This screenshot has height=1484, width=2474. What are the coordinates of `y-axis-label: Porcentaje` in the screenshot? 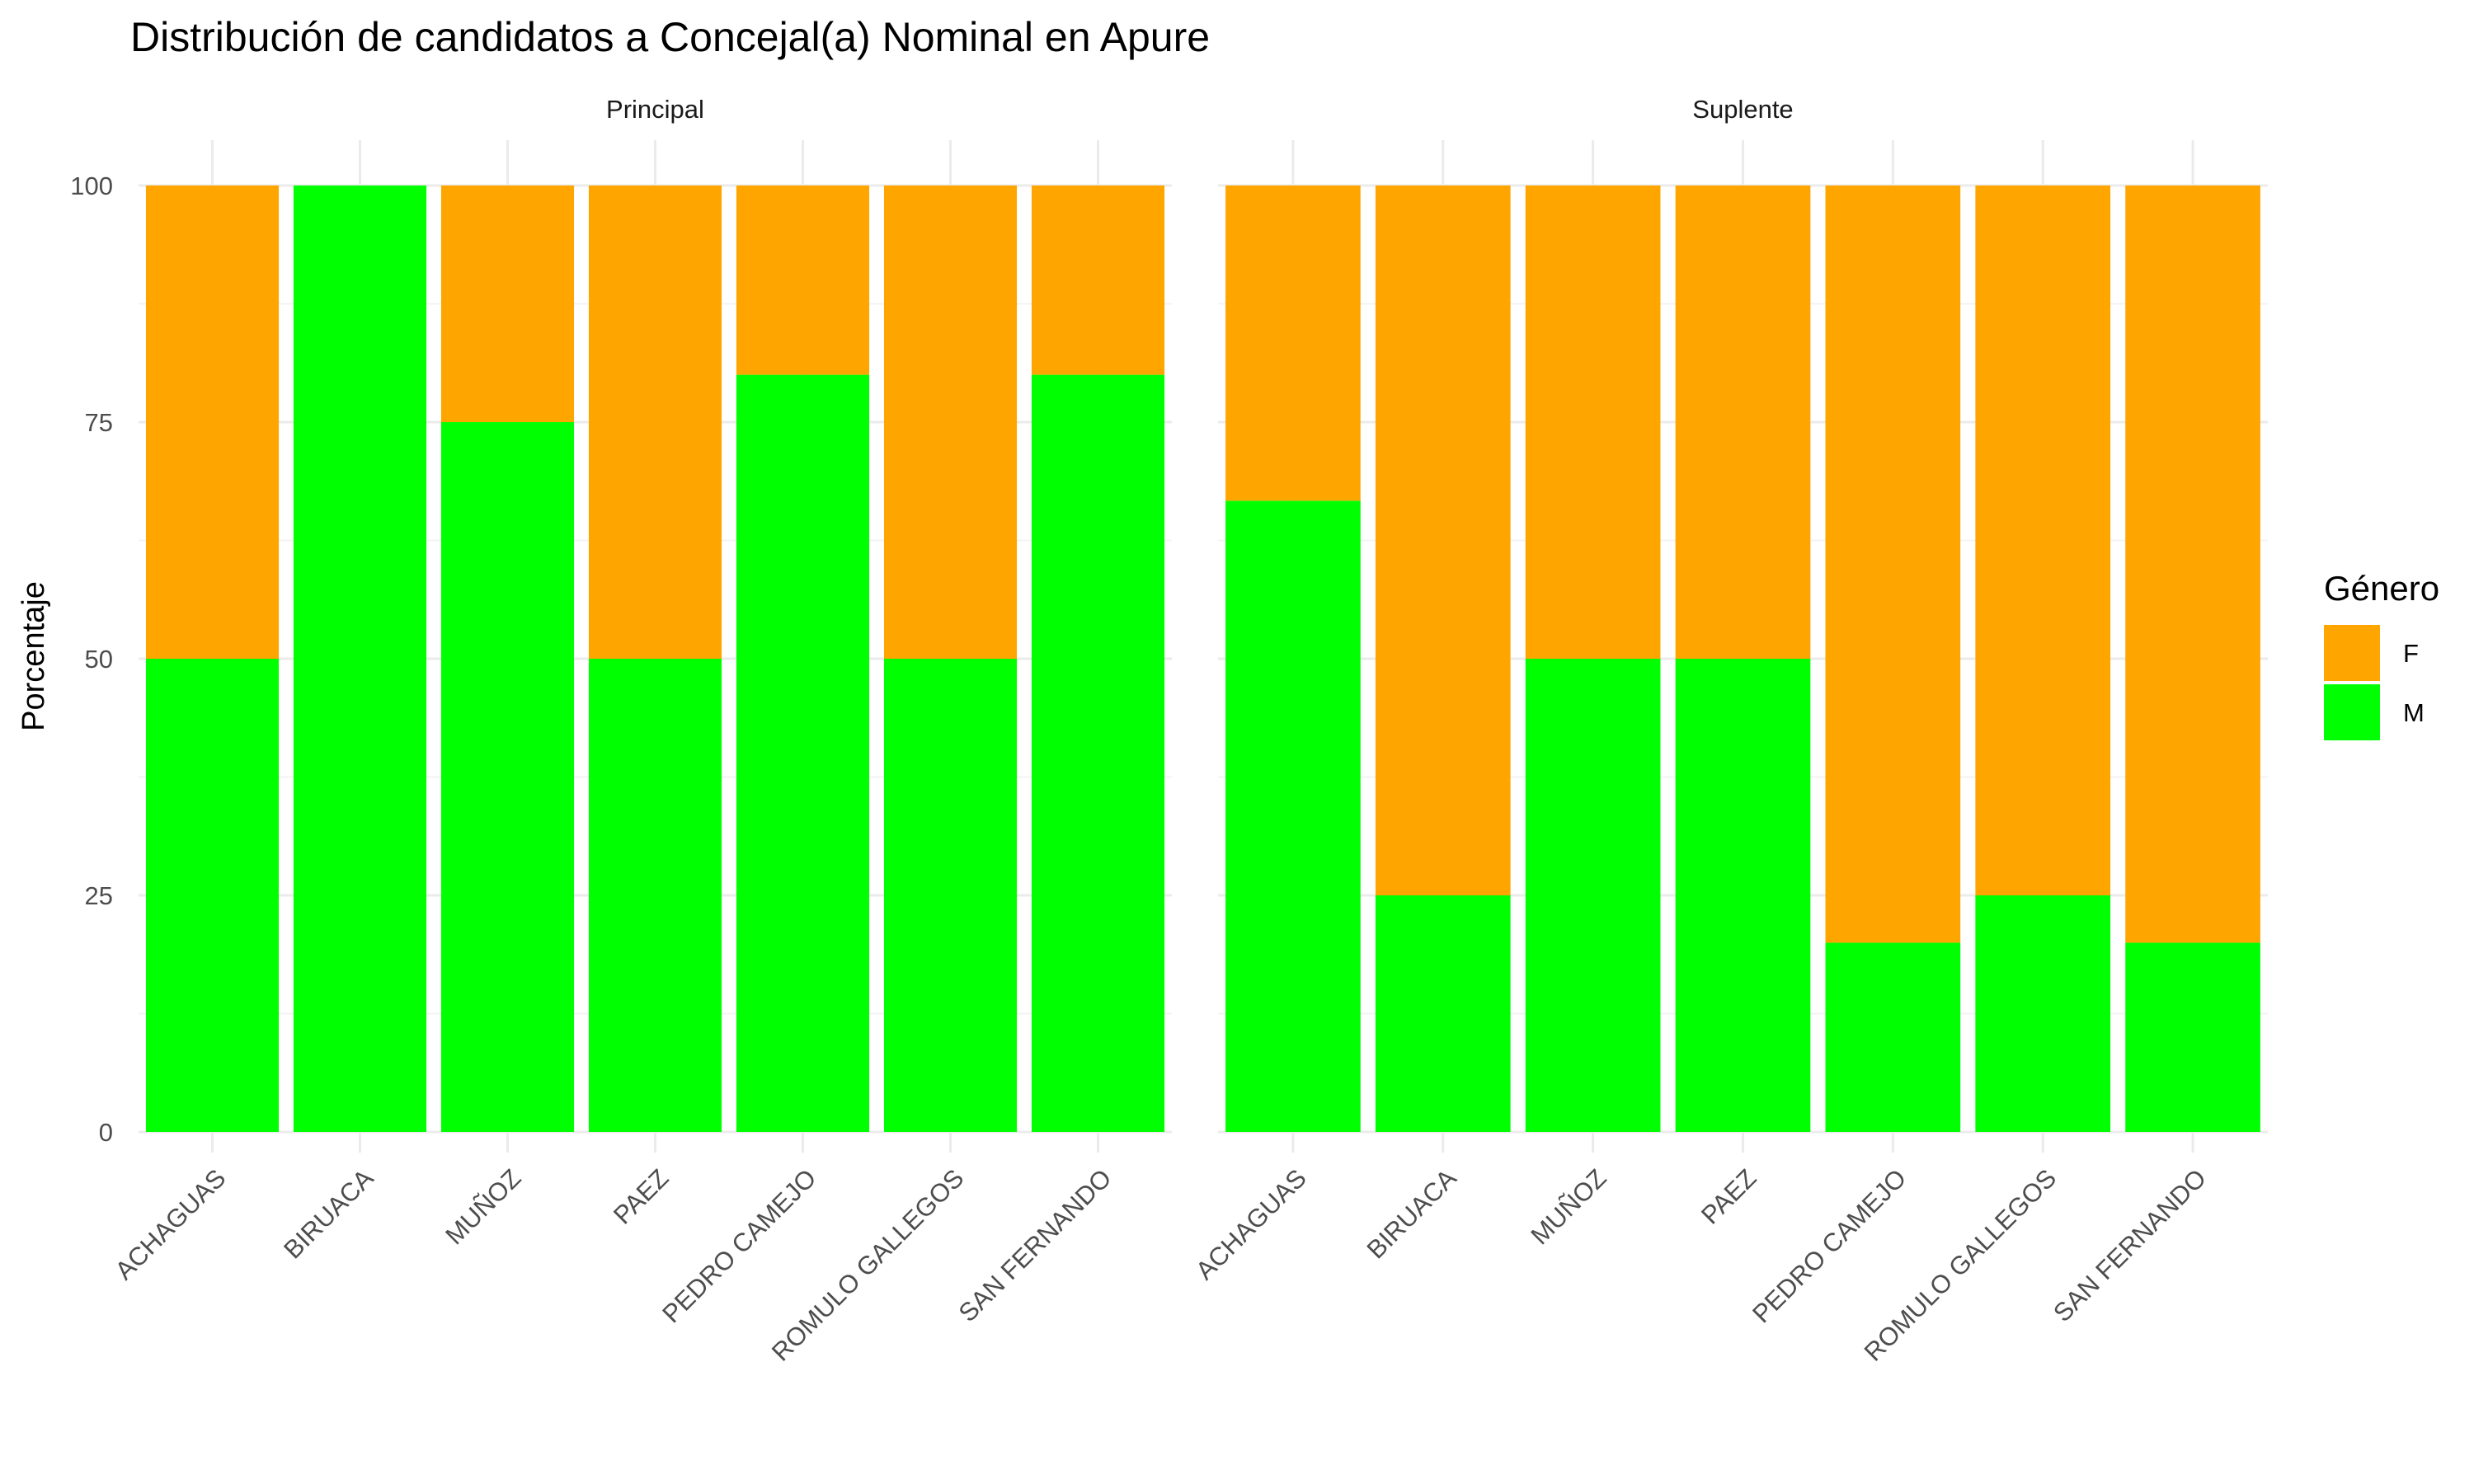 It's located at (33, 656).